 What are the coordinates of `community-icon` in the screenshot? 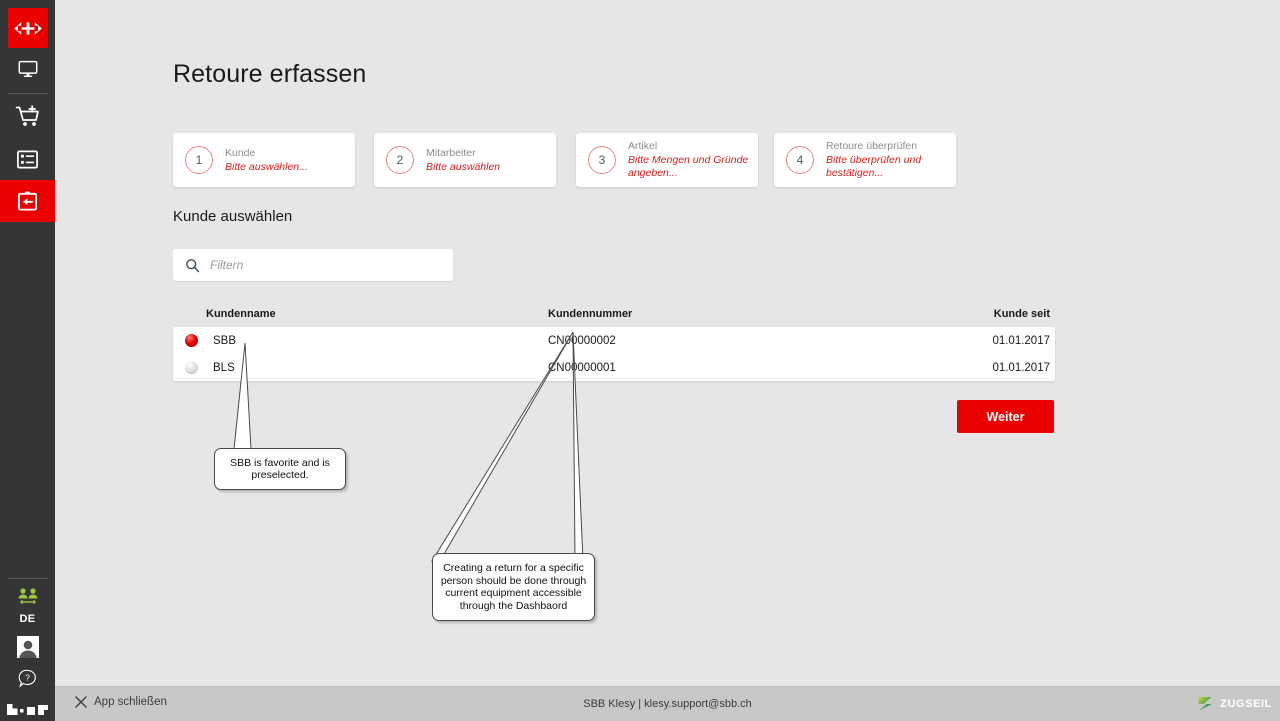 It's located at (27, 596).